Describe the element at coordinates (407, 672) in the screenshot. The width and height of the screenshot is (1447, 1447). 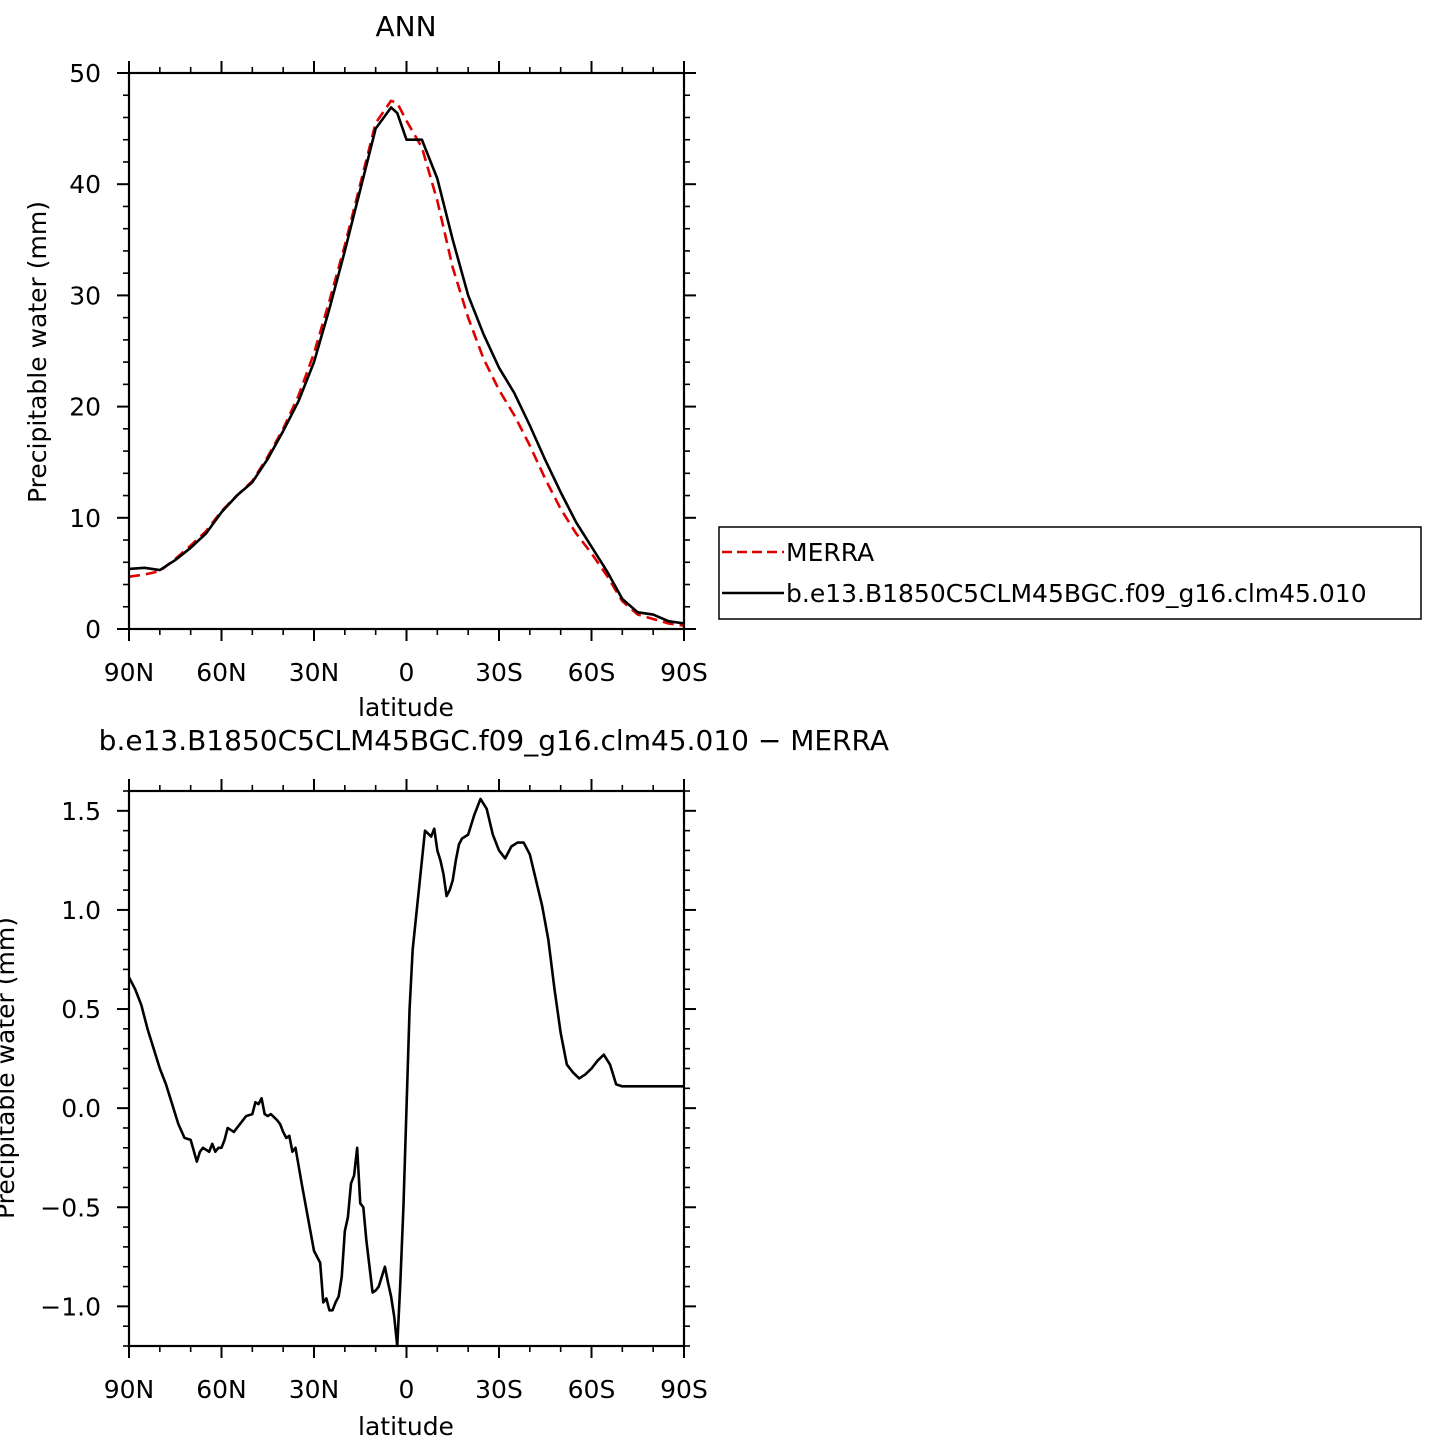
I see `top-x-tick-label: 0` at that location.